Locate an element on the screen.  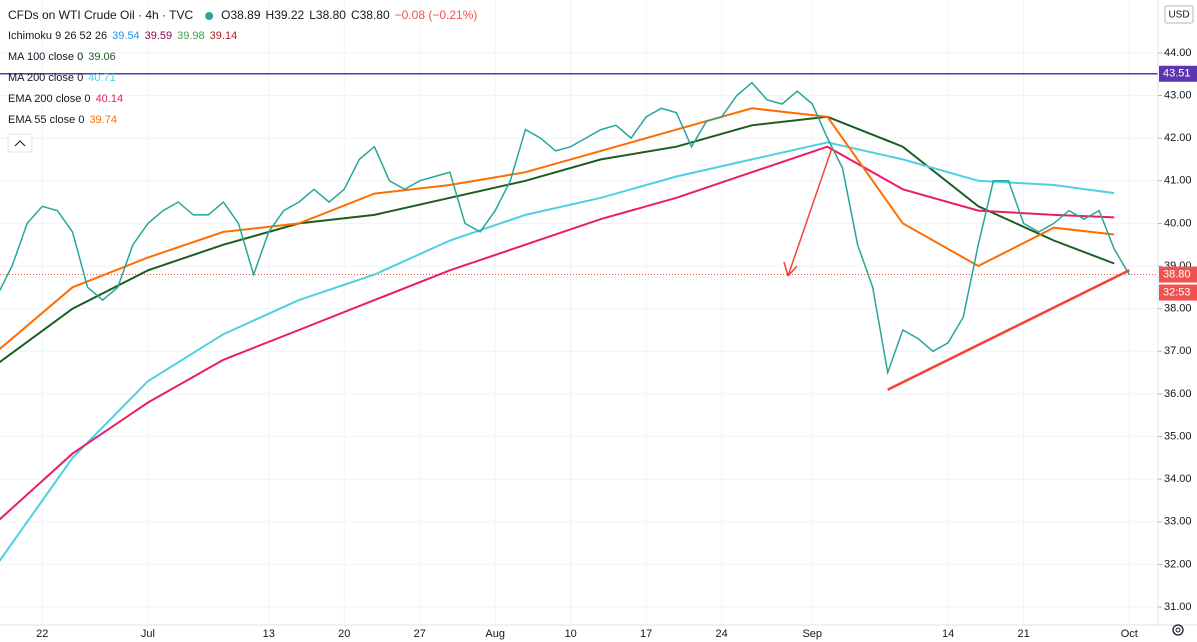
status-dot is located at coordinates (209, 16).